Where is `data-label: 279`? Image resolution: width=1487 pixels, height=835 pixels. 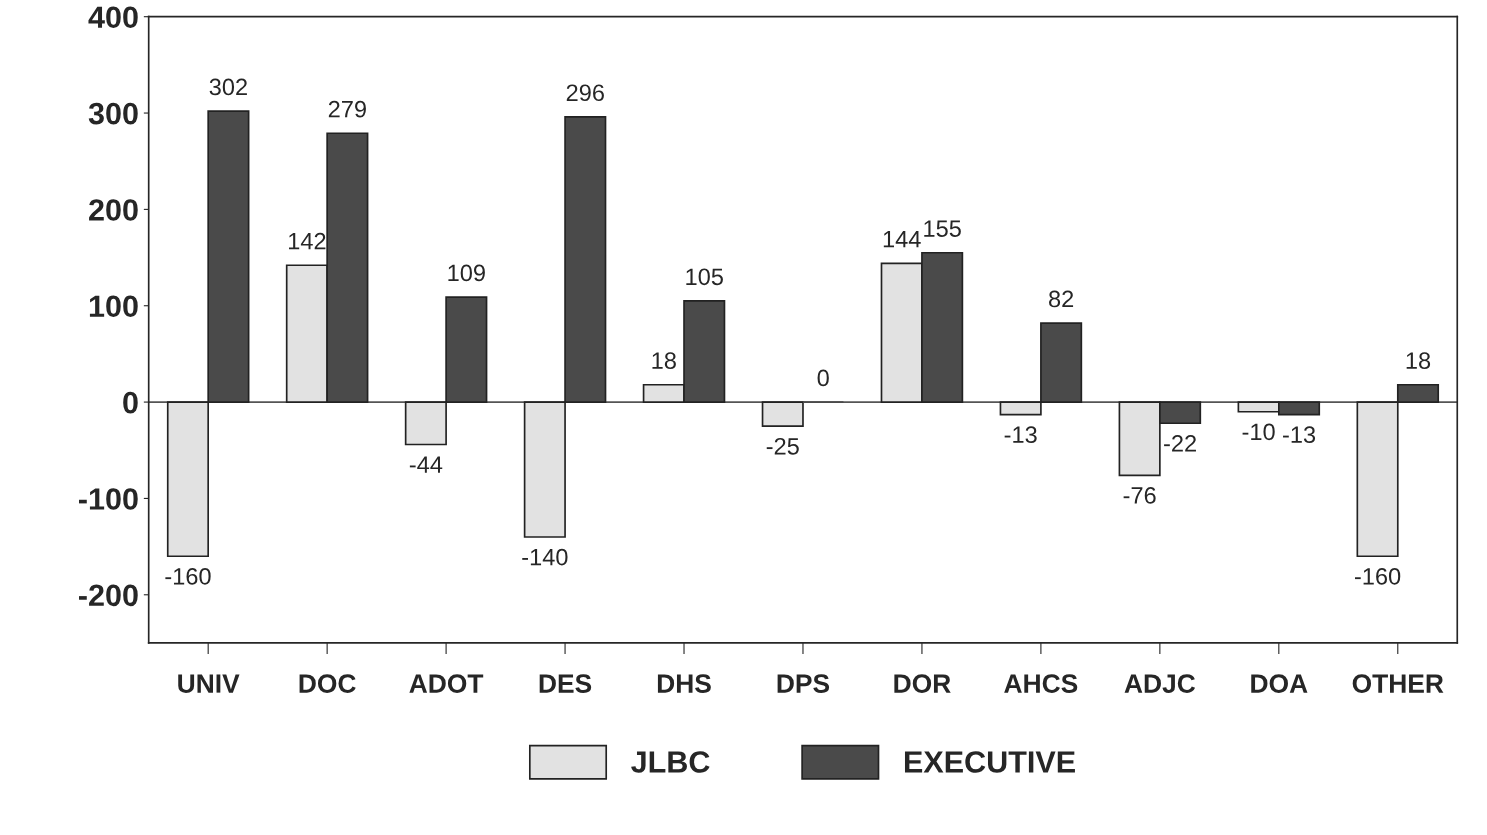
data-label: 279 is located at coordinates (347, 109).